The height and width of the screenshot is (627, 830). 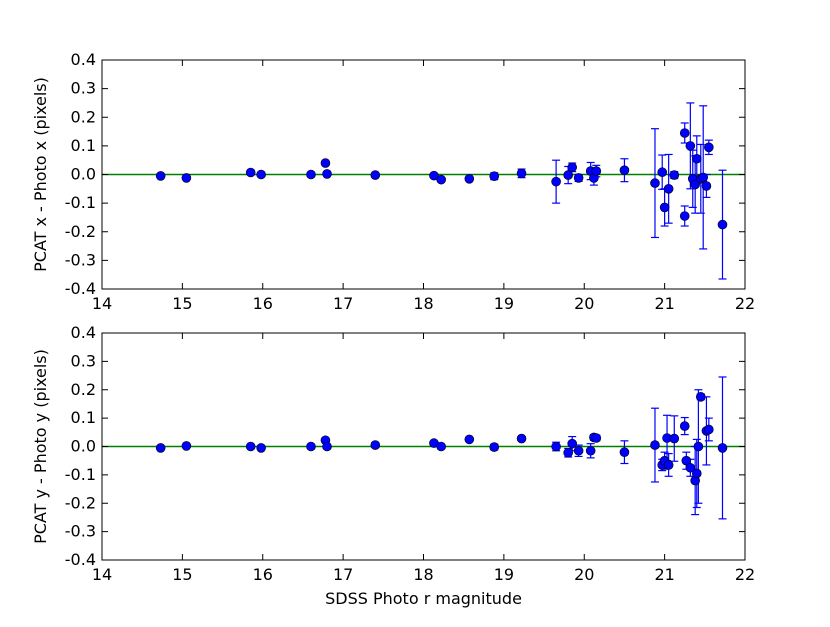 I want to click on x-tick-label: 21, so click(x=664, y=574).